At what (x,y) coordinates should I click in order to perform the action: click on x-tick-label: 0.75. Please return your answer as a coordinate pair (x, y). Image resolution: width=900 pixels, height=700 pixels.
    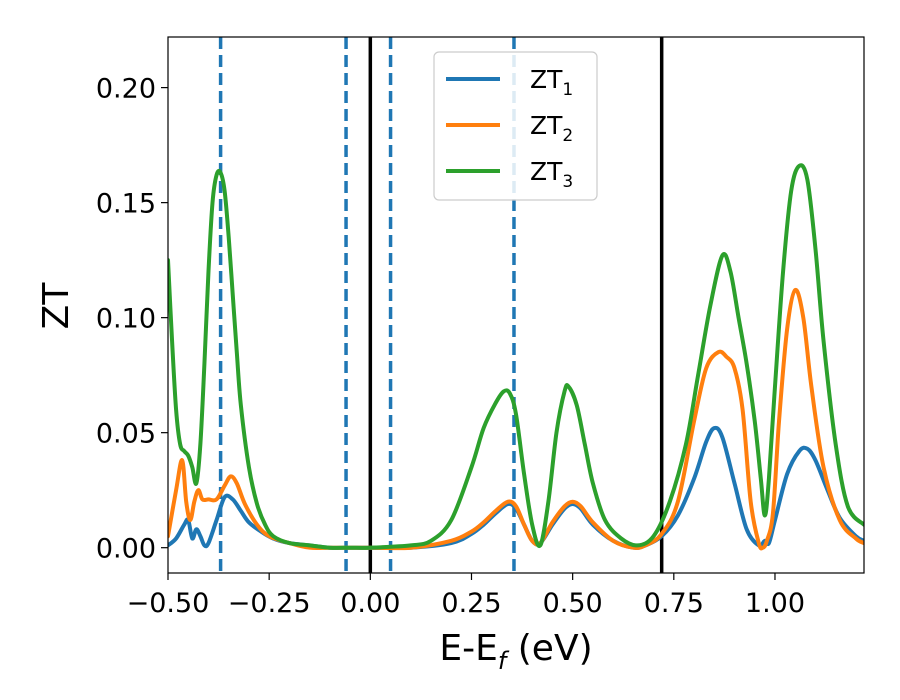
    Looking at the image, I should click on (674, 603).